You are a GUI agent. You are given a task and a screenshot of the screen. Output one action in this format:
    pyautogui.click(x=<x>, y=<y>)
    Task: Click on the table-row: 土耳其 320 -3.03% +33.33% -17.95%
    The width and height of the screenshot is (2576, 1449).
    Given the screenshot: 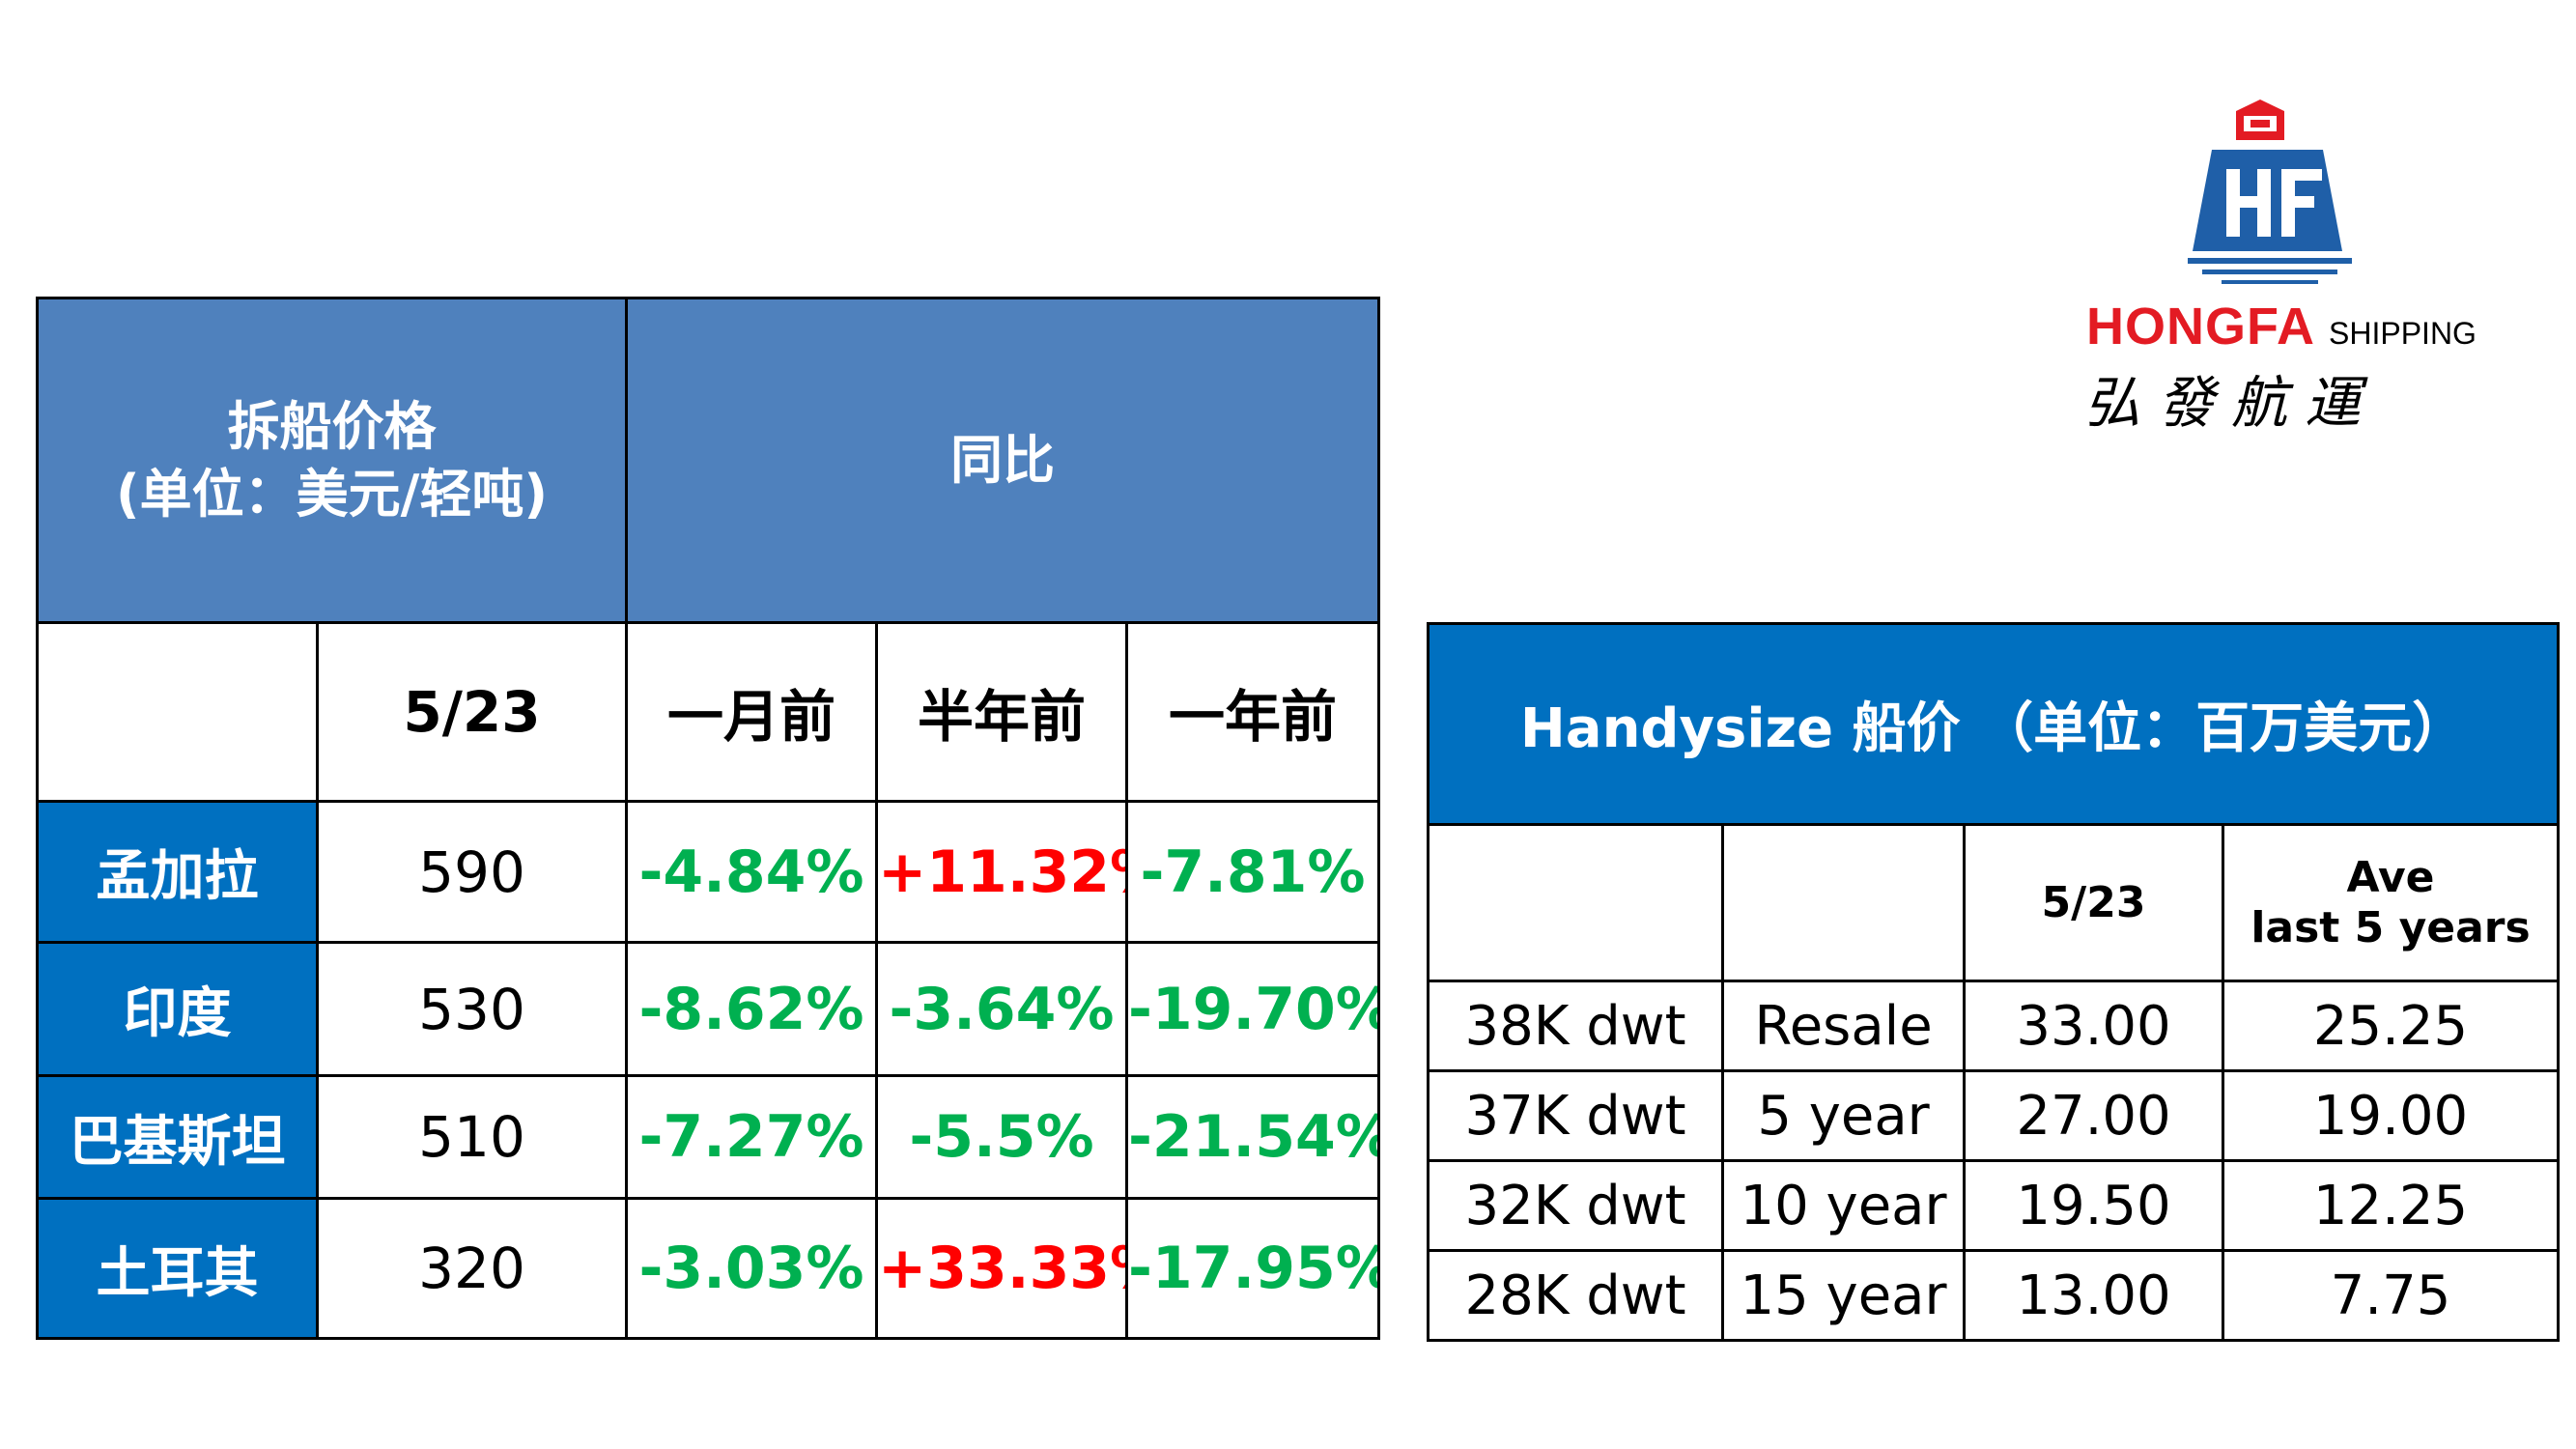 What is the action you would take?
    pyautogui.click(x=708, y=1268)
    